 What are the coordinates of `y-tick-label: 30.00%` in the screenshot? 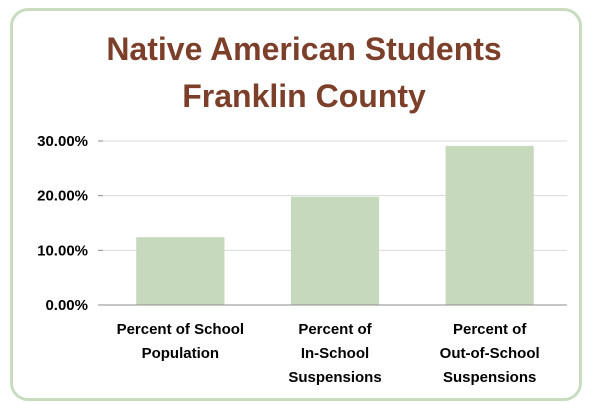 It's located at (62, 141).